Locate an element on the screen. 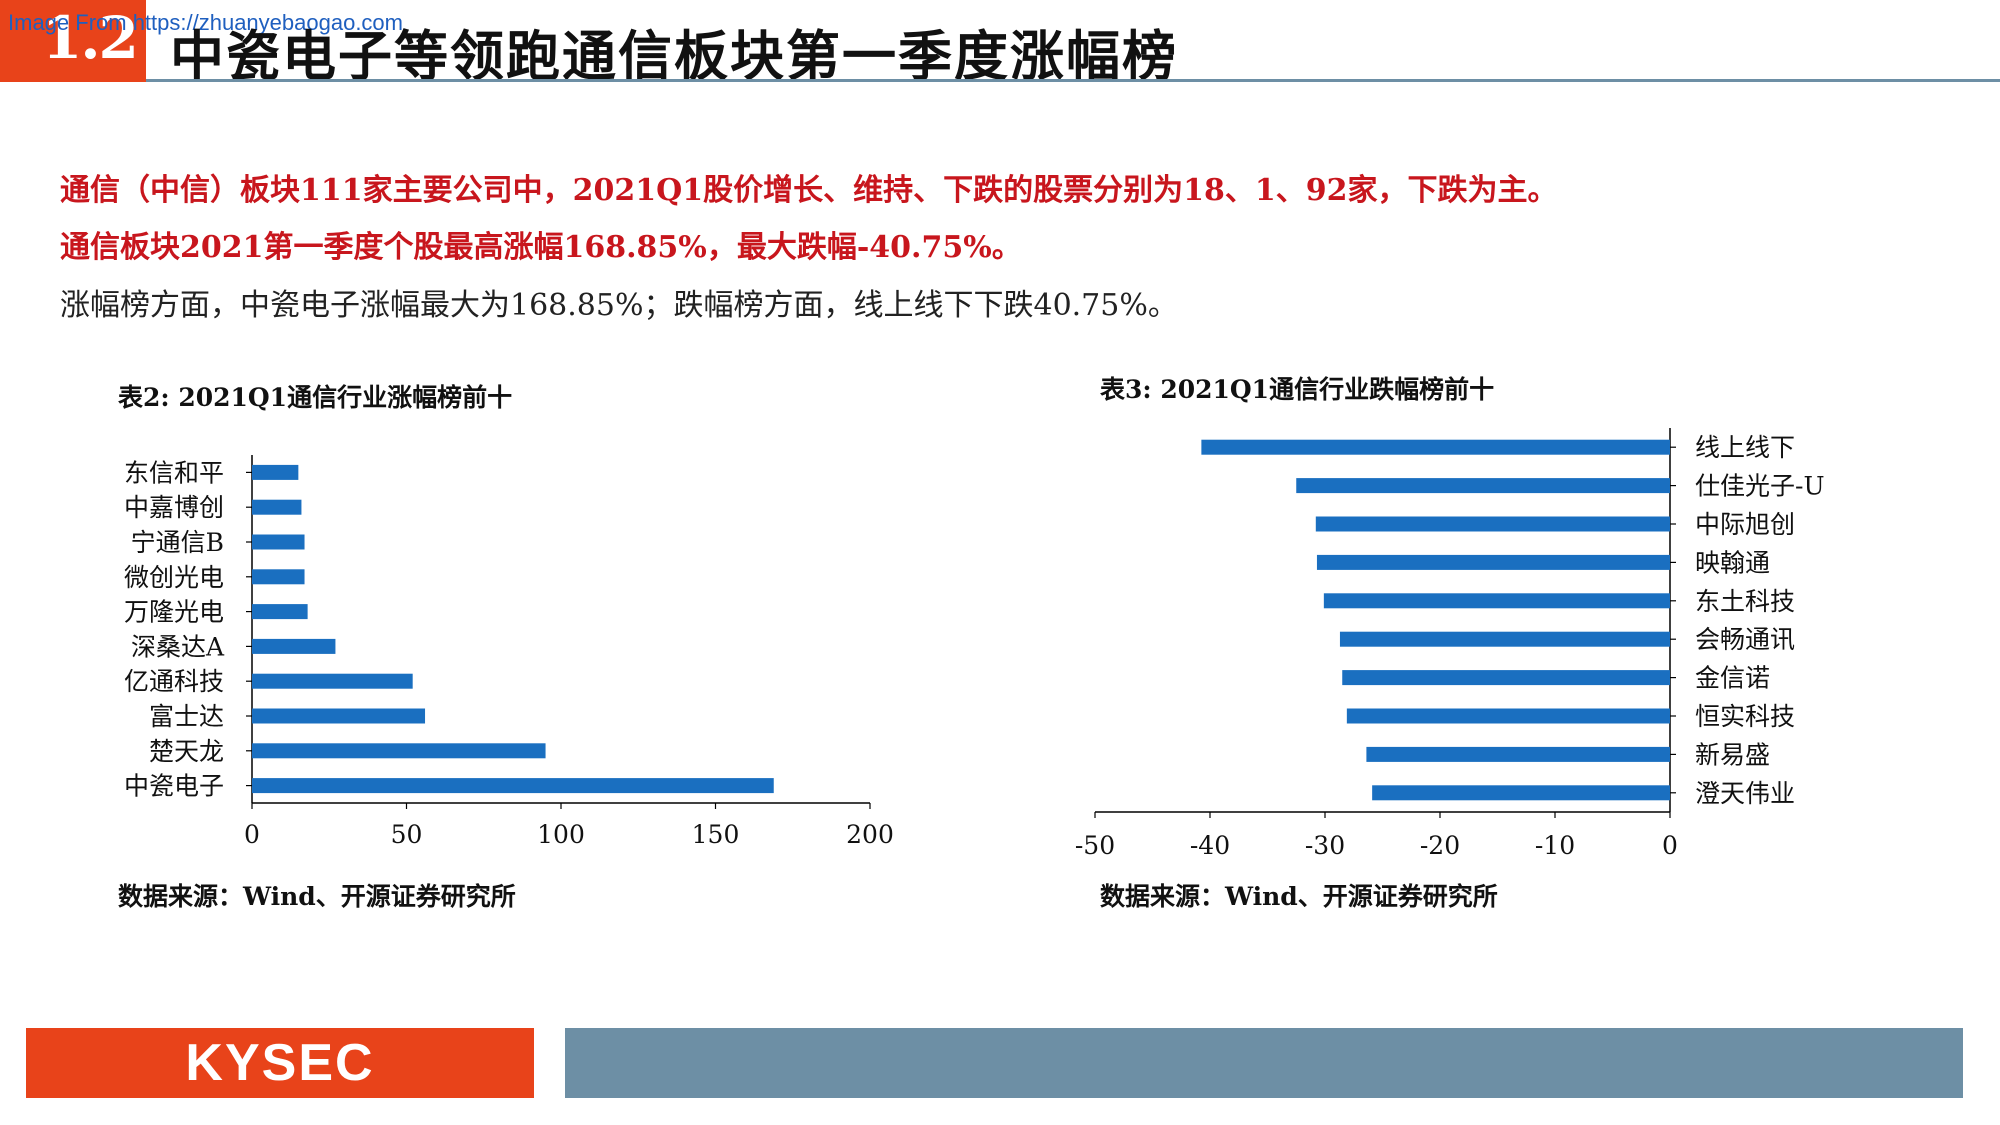 This screenshot has width=2000, height=1125. chart-2-title: 表3: 2021Q1通信行业跌幅榜前十 is located at coordinates (1297, 389).